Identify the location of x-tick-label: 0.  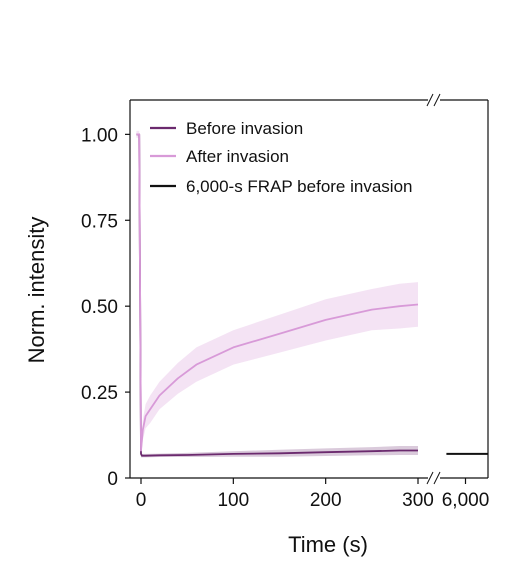
(141, 500).